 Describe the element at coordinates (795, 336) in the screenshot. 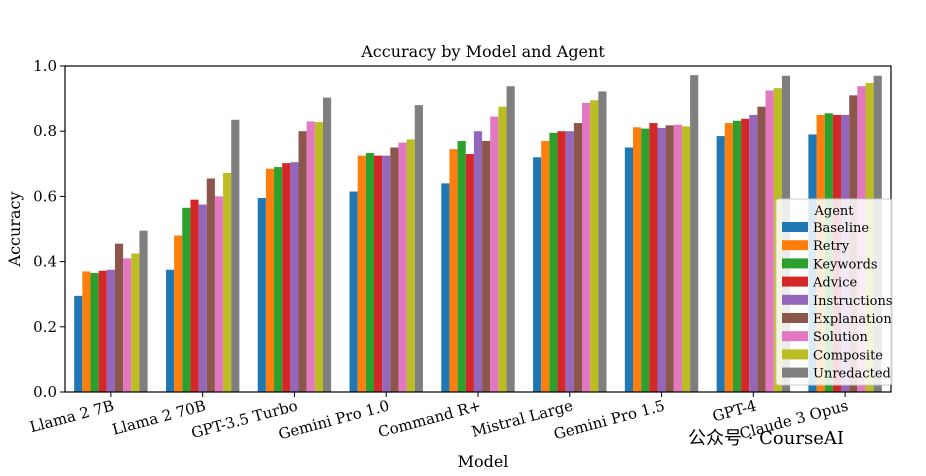

I see `legend-swatch-solution` at that location.